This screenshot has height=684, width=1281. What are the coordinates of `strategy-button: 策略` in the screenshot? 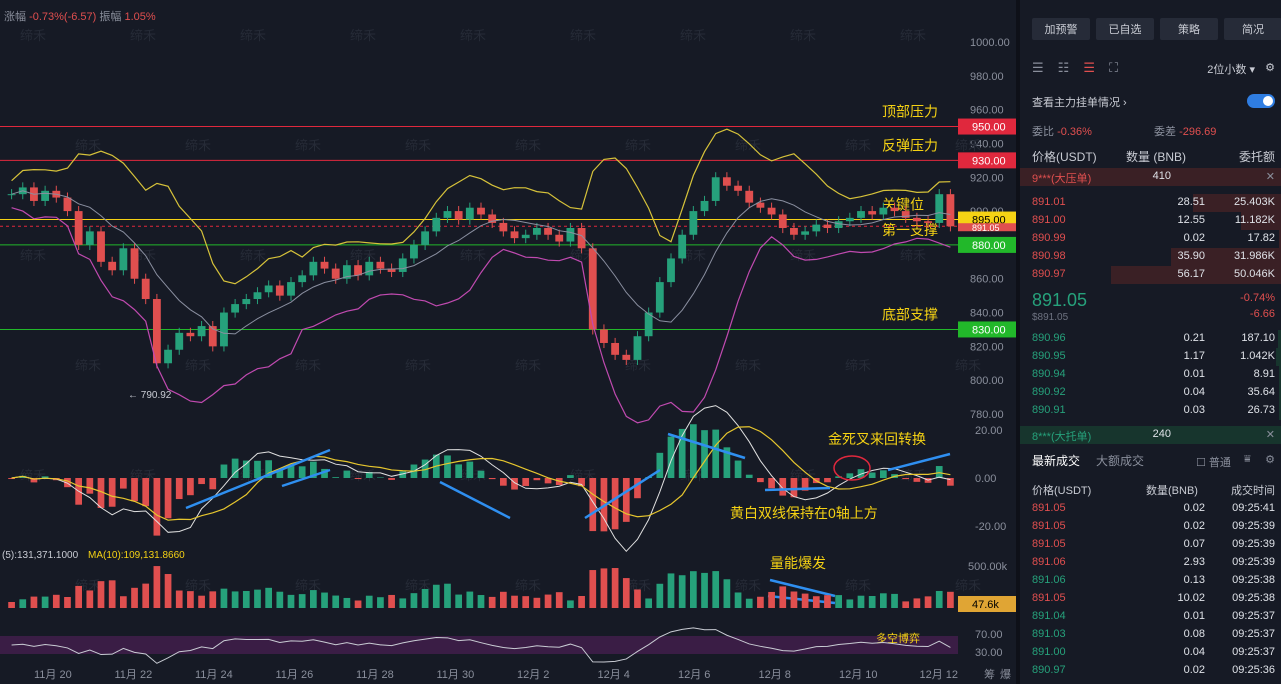 It's located at (1189, 29).